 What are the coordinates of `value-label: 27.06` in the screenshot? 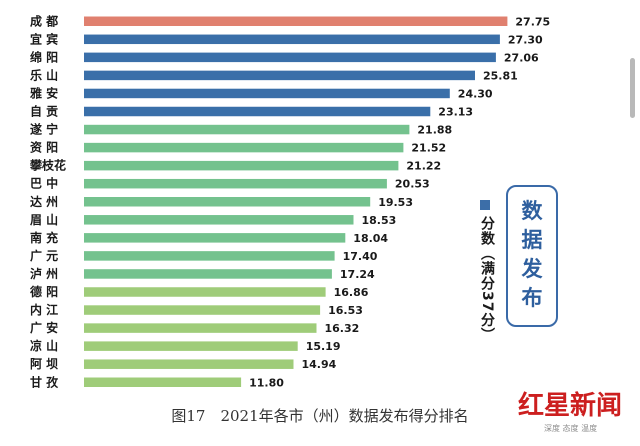 It's located at (521, 57).